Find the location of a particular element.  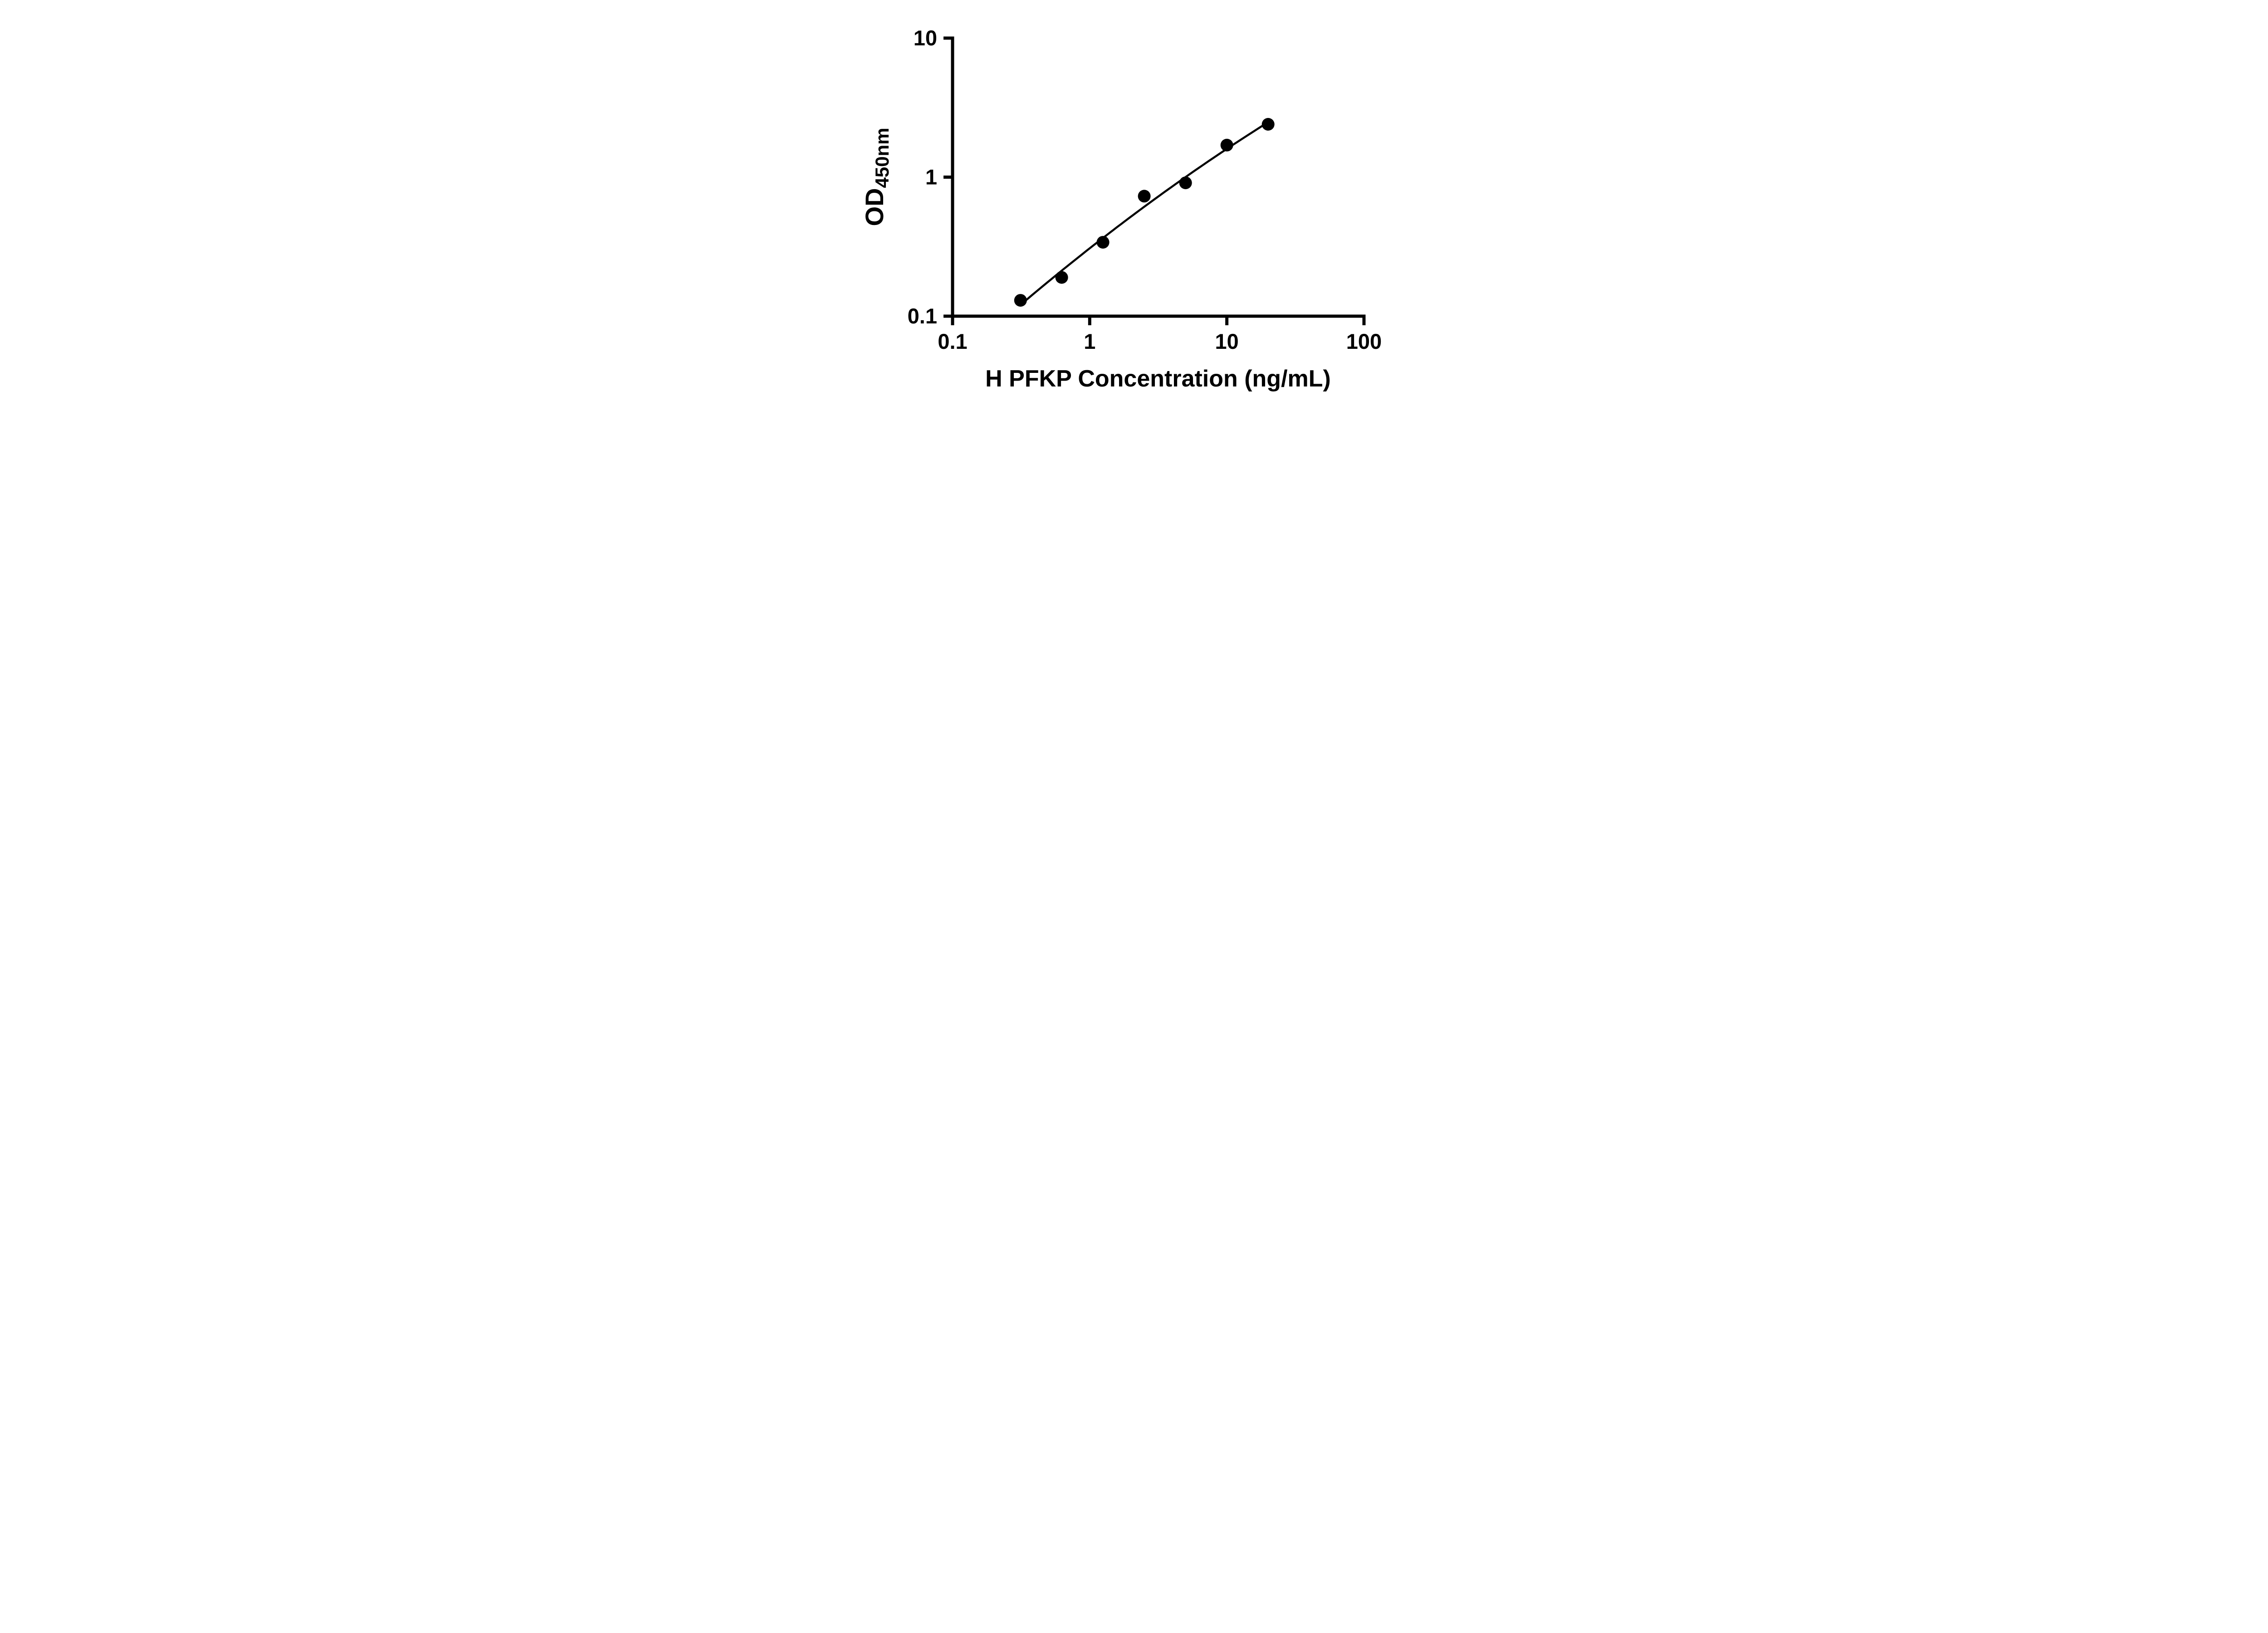

x-tick-label: 1 is located at coordinates (1090, 341).